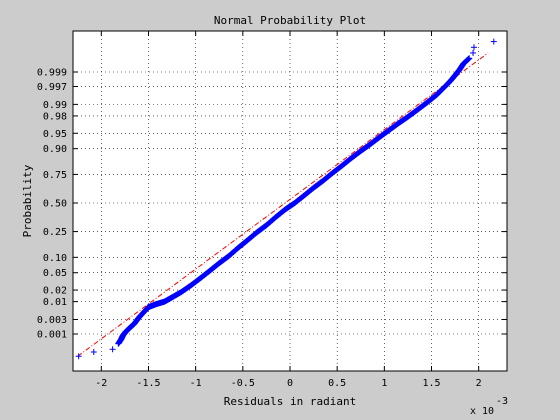 The width and height of the screenshot is (560, 420). Describe the element at coordinates (55, 204) in the screenshot. I see `y-tick-label: 0.50` at that location.